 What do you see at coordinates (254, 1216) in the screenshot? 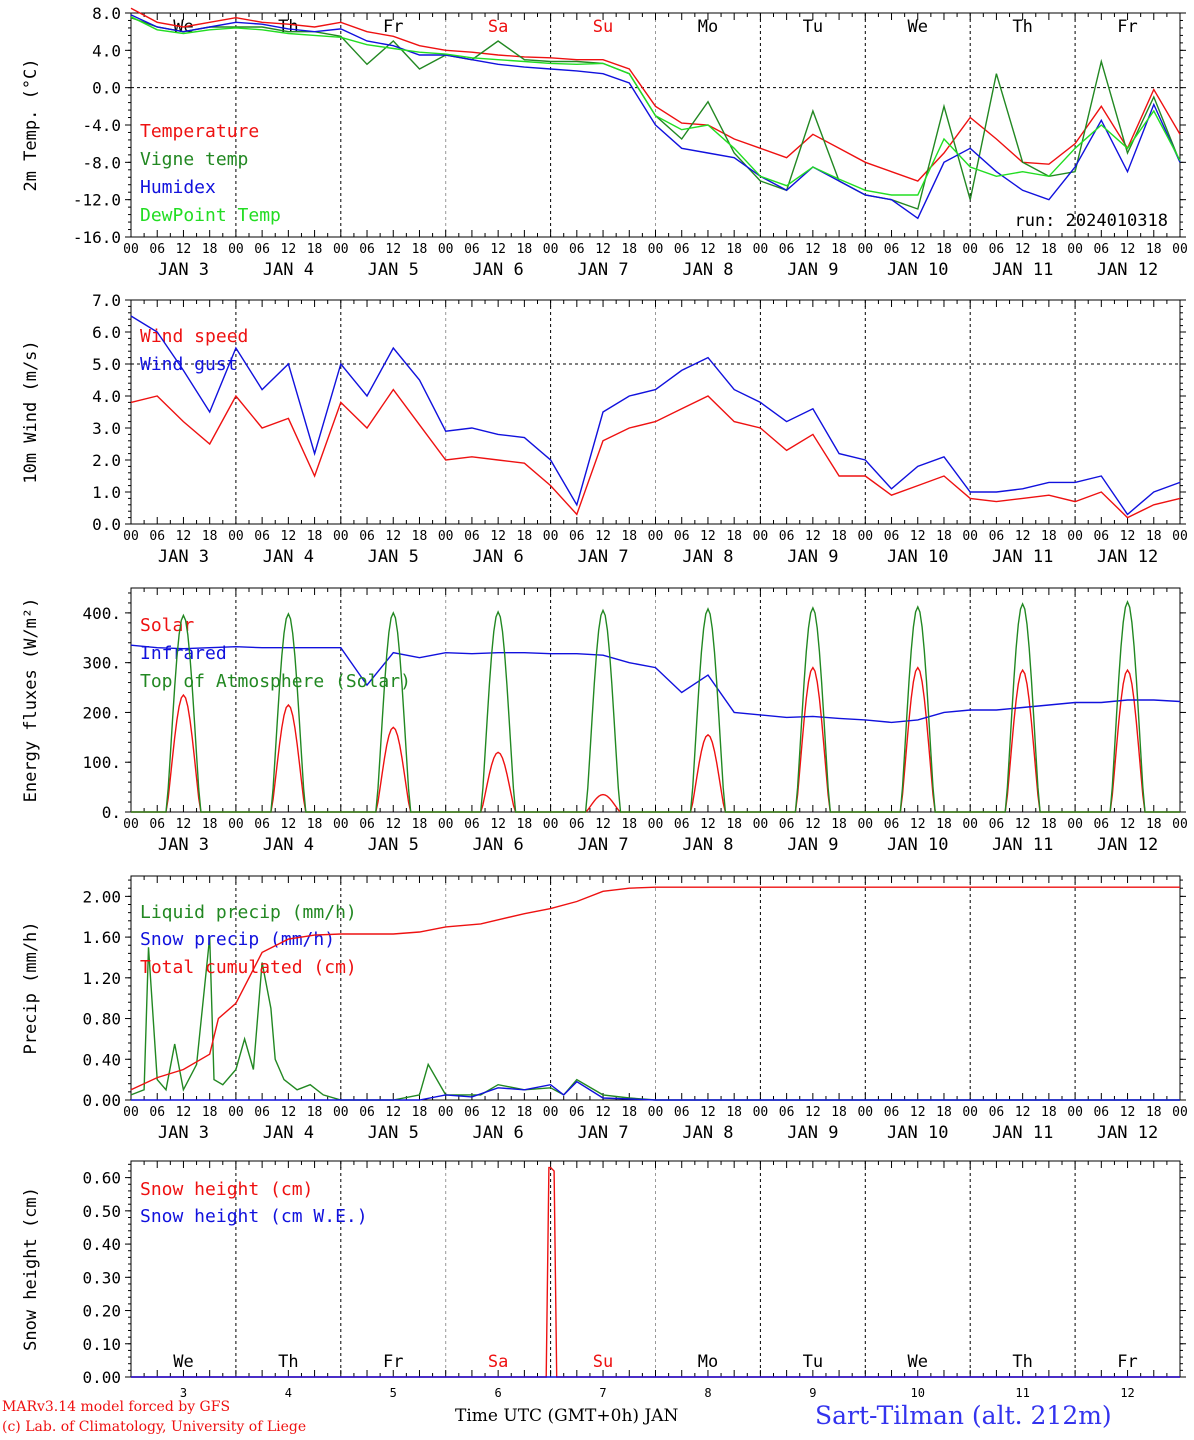
I see `legend-entry: Snow height (cm W.E.)` at bounding box center [254, 1216].